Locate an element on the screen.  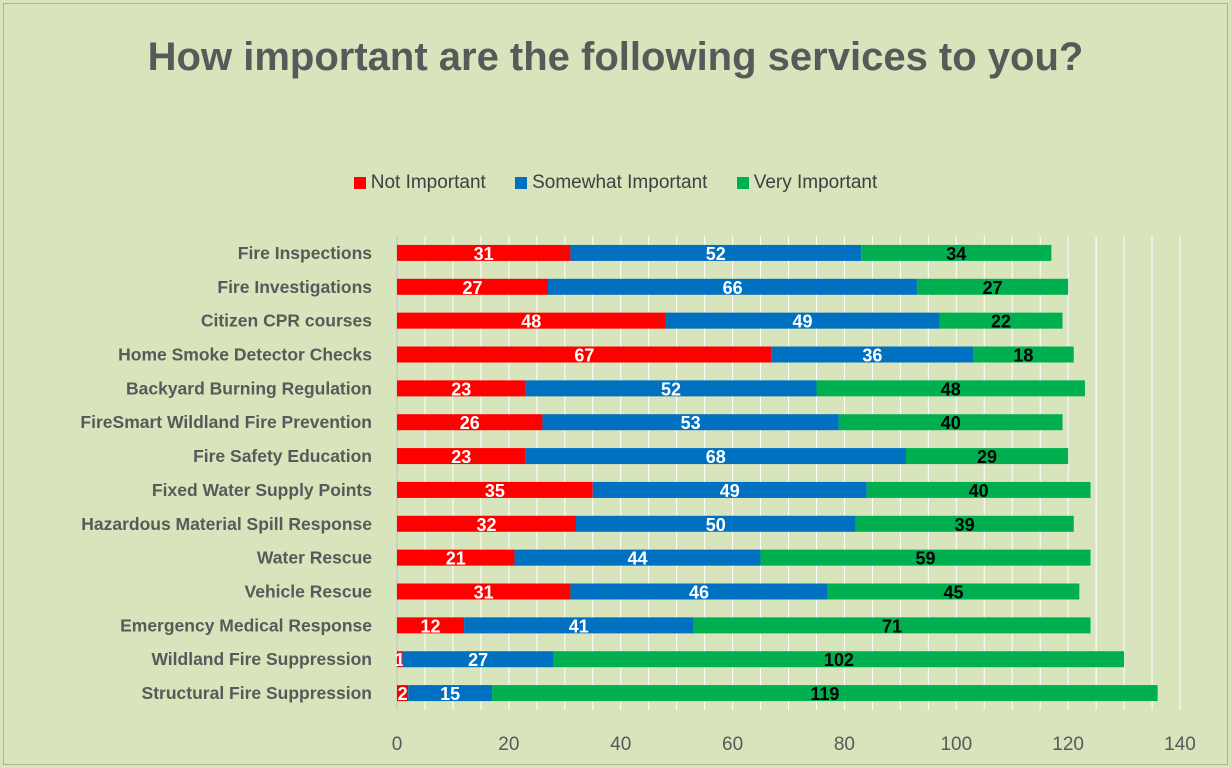
data-label: 49 is located at coordinates (730, 491).